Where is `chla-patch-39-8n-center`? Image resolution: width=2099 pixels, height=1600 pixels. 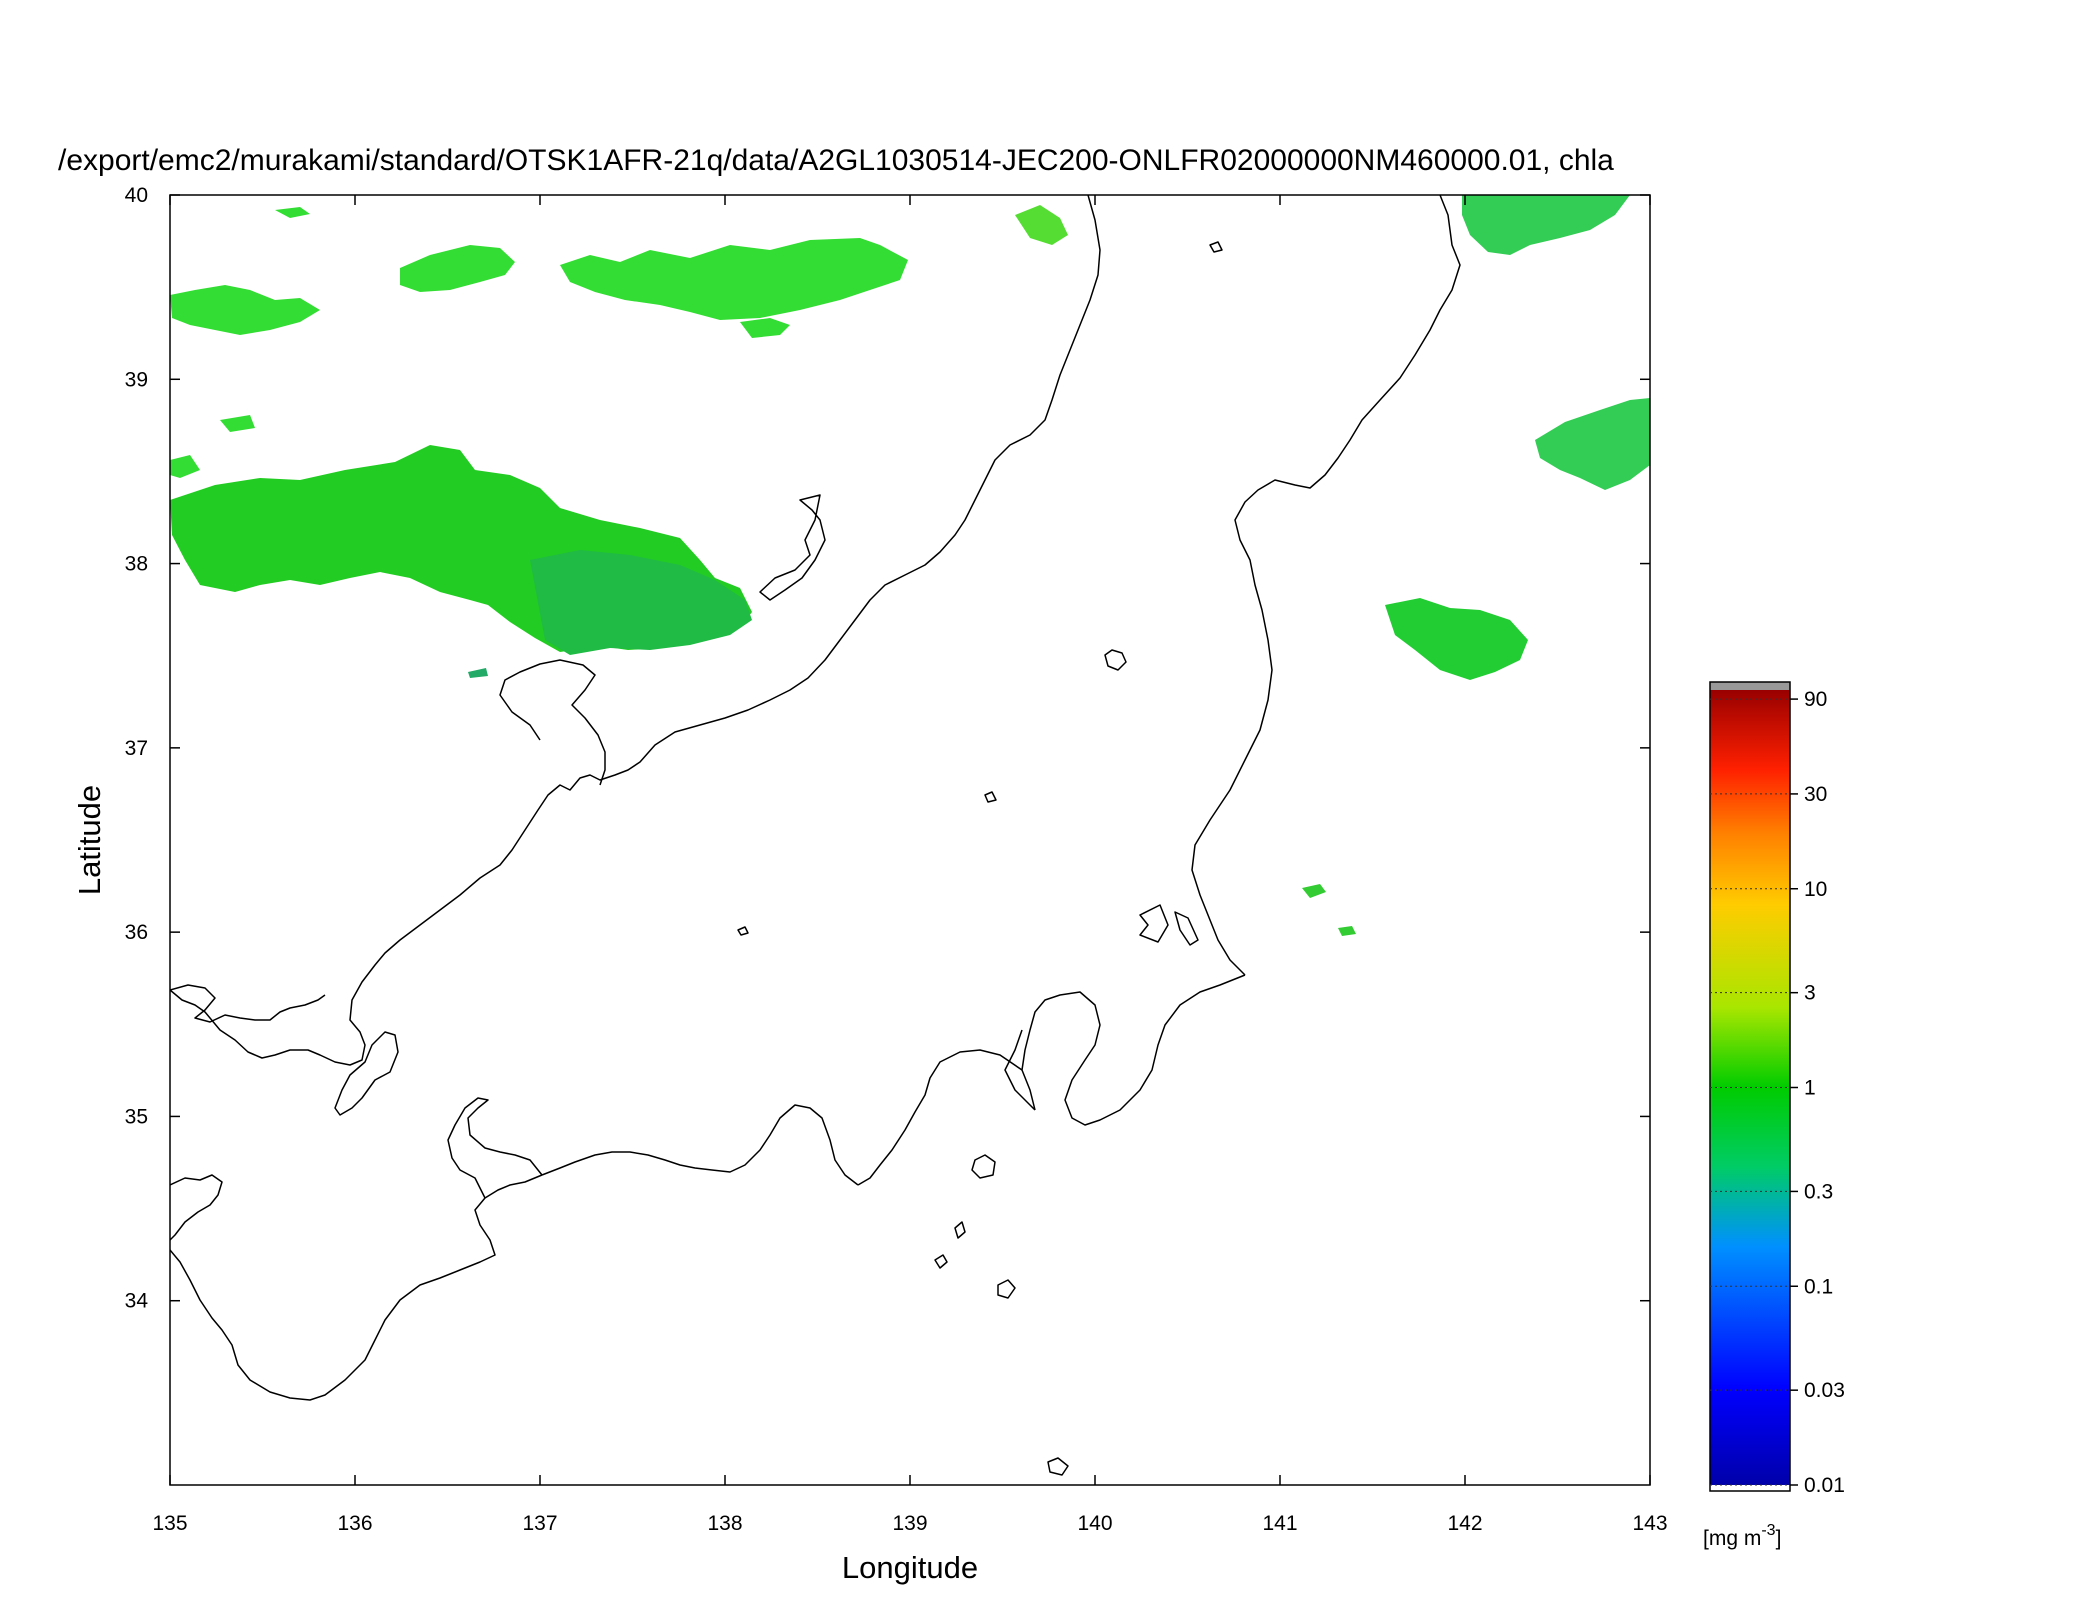 chla-patch-39-8n-center is located at coordinates (457, 268).